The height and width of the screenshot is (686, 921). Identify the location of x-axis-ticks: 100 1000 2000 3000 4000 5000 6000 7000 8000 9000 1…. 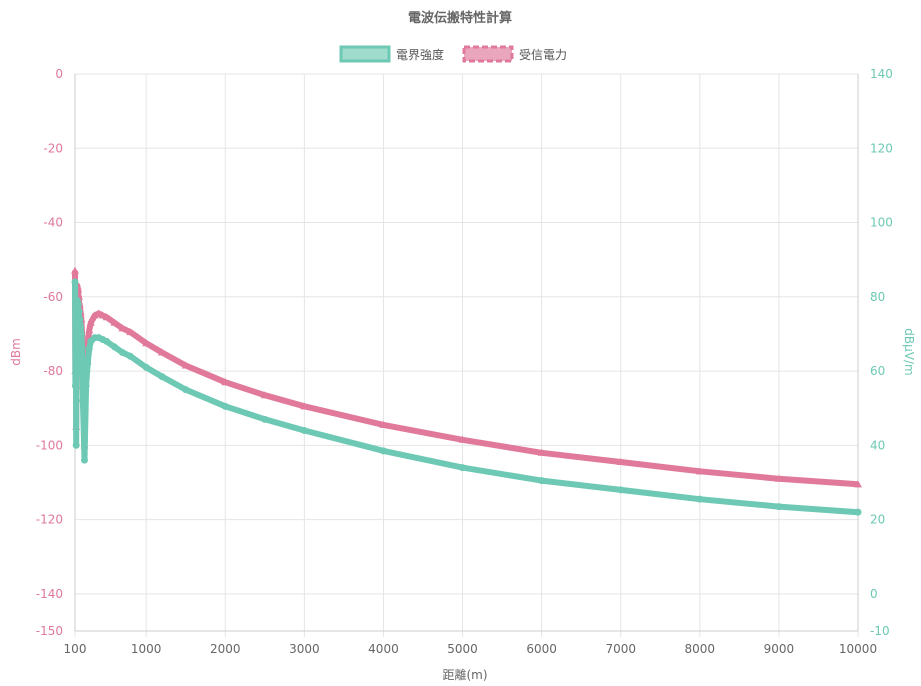
(471, 649).